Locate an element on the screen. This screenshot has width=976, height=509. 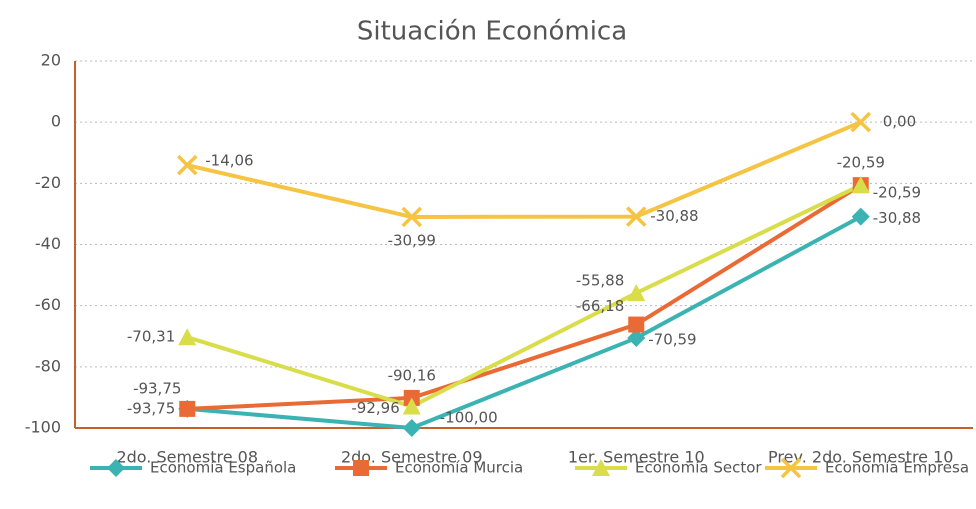
x-tick-label: 2do. Semestre 09 is located at coordinates (412, 457).